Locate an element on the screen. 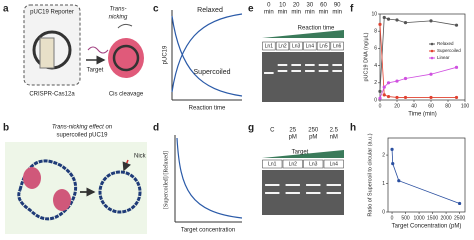 The width and height of the screenshot is (474, 240). c-xlabel: Reaction time is located at coordinates (207, 109).